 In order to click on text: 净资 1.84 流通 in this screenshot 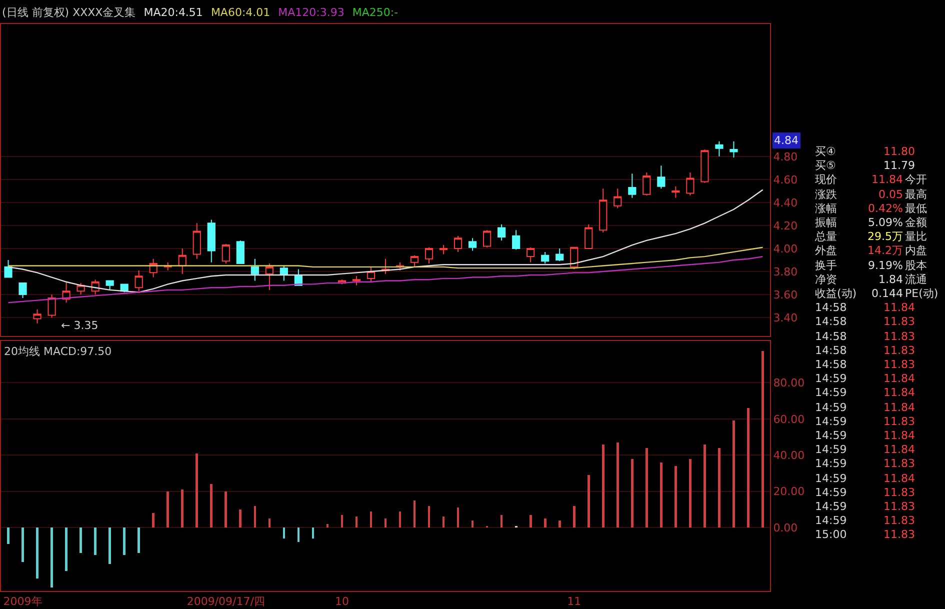, I will do `click(871, 279)`.